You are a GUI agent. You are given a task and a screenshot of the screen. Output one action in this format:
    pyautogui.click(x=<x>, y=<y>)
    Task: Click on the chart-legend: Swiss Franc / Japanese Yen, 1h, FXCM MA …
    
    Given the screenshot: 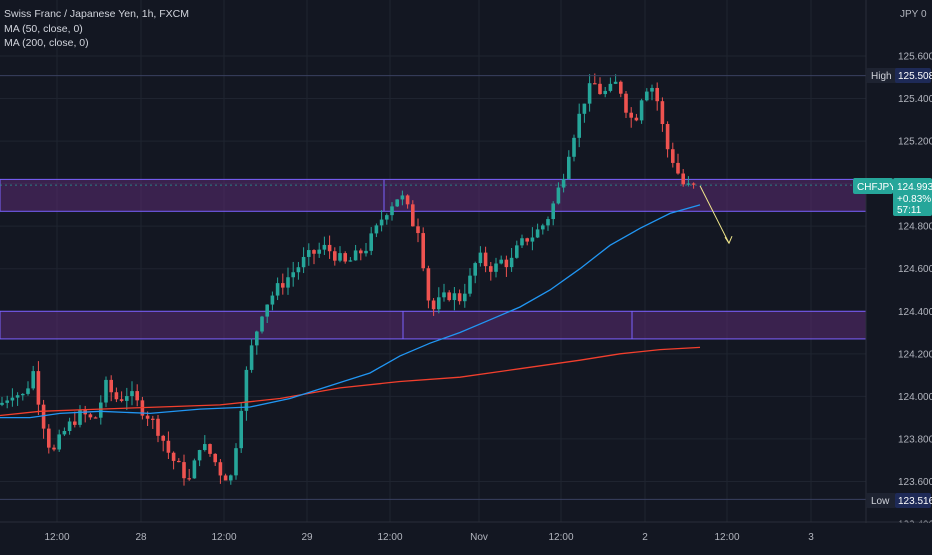 What is the action you would take?
    pyautogui.click(x=96, y=29)
    